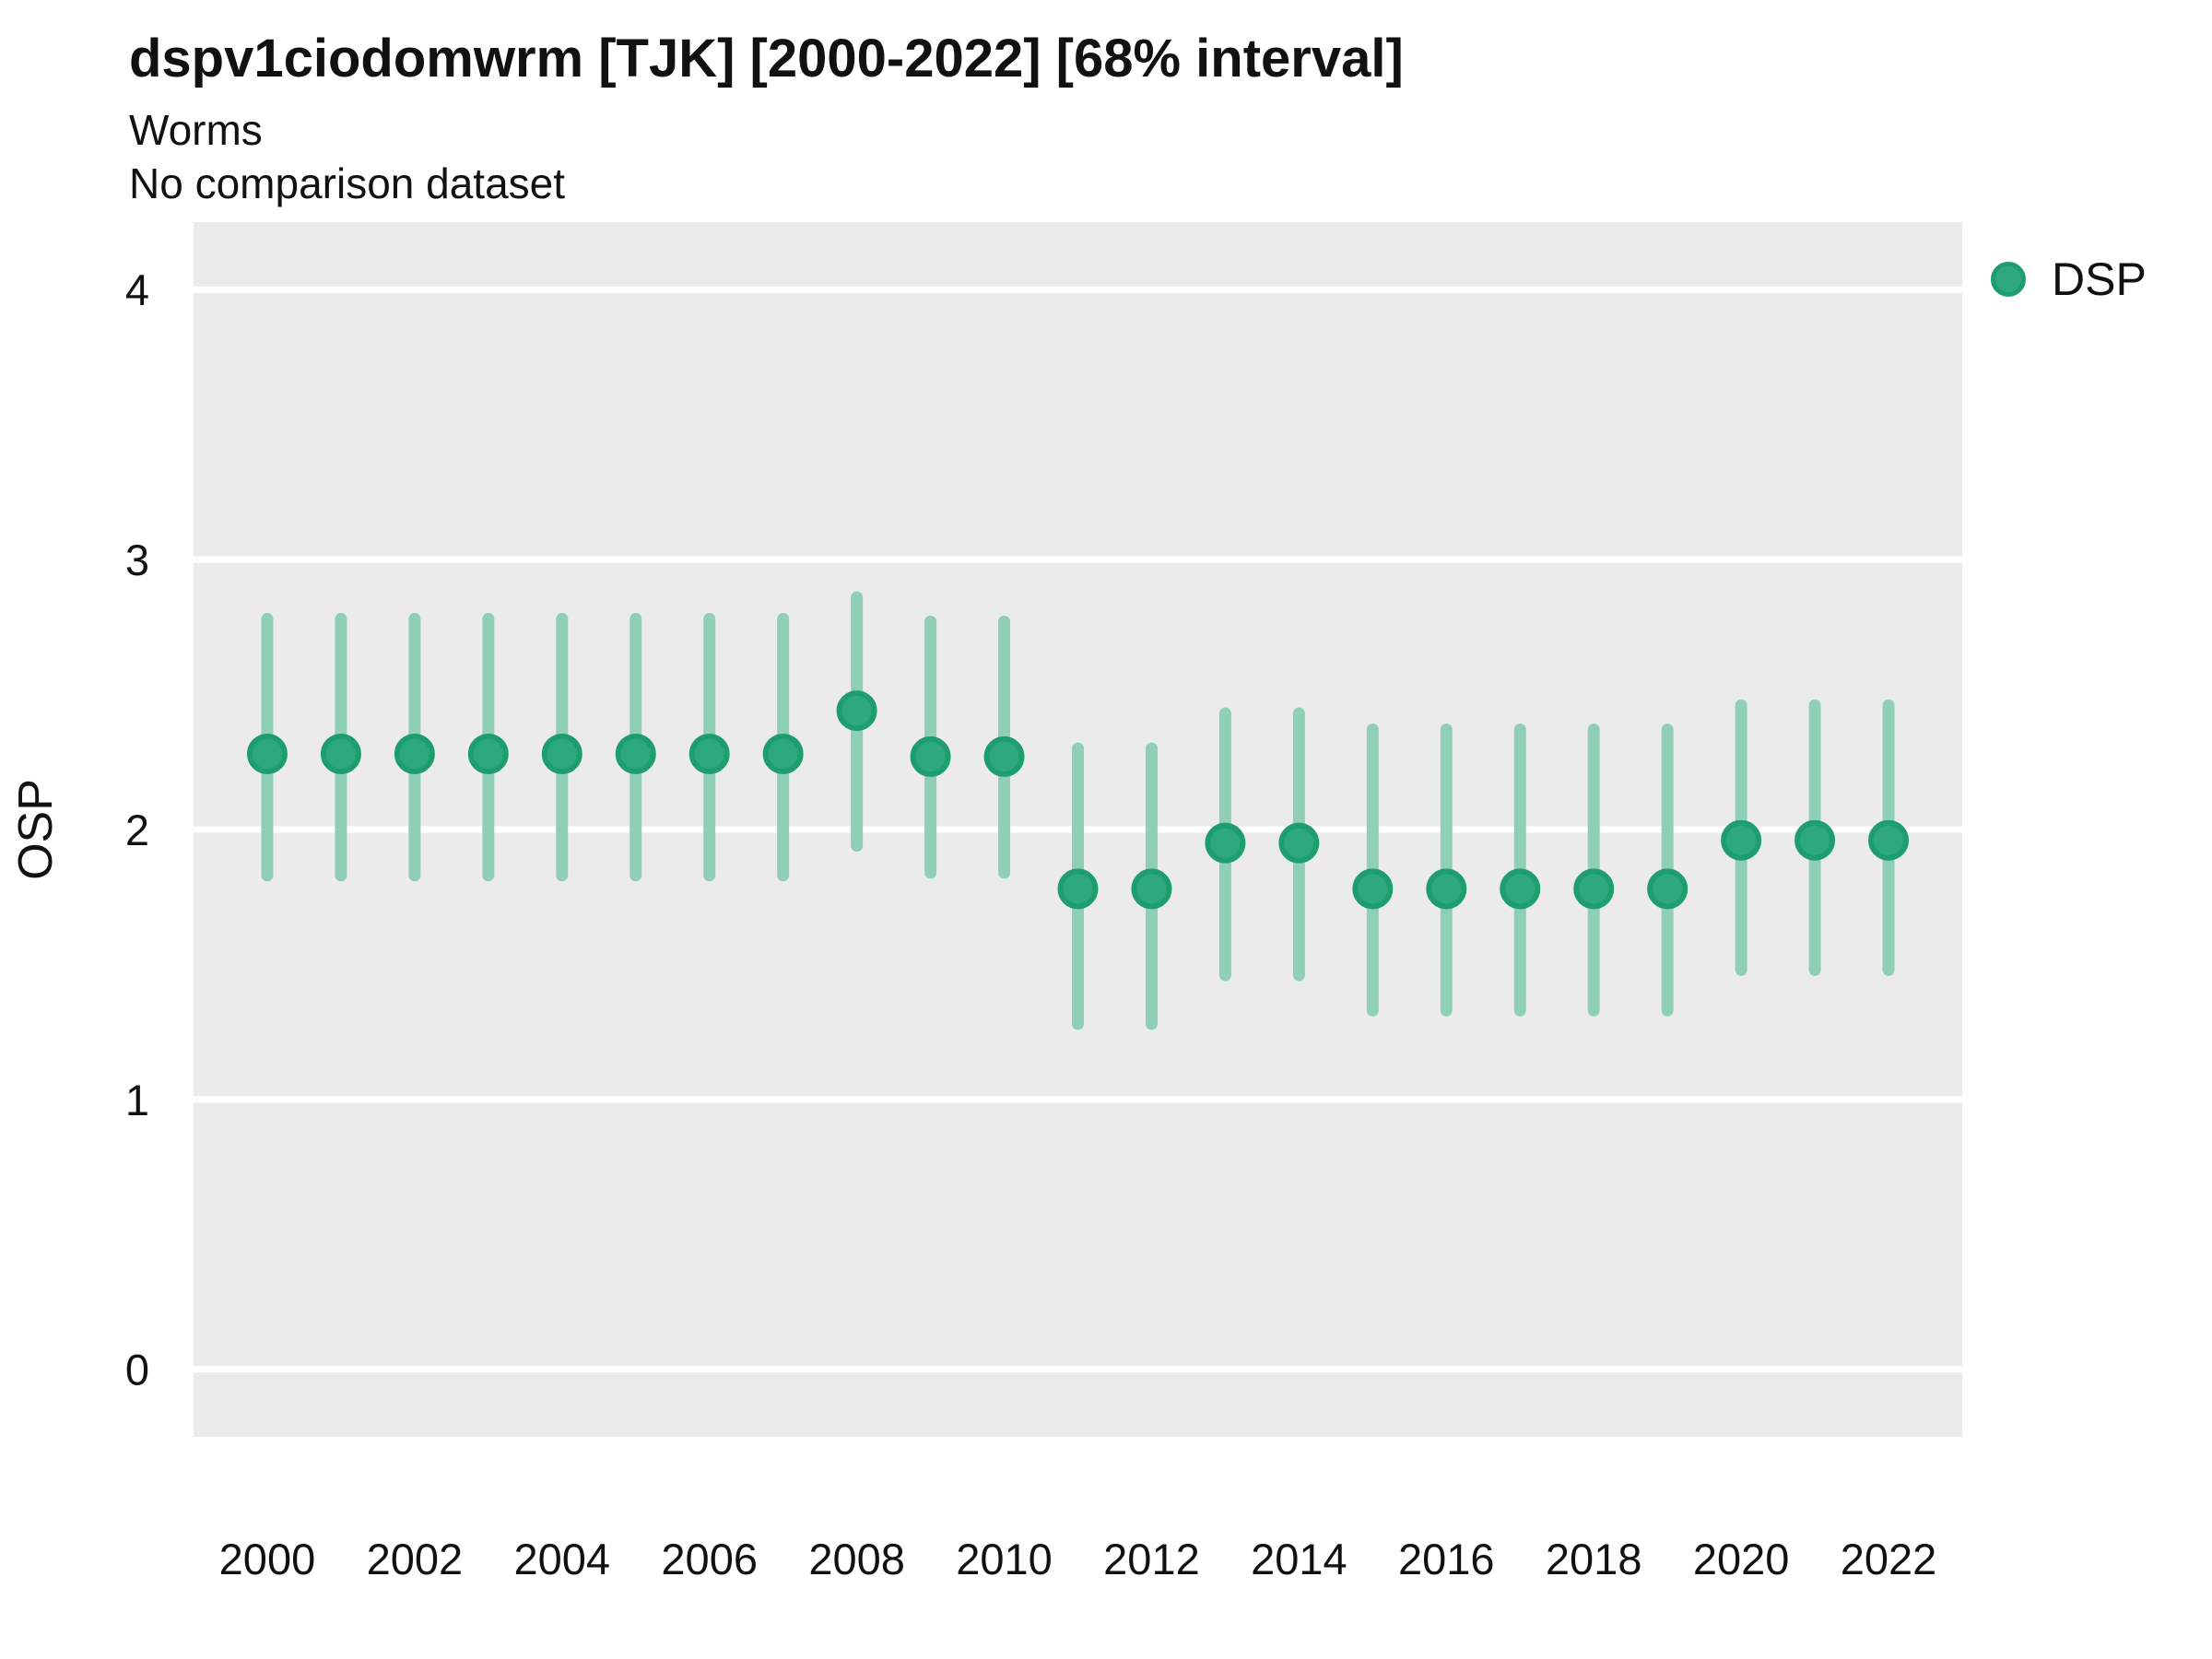 The image size is (2212, 1659). What do you see at coordinates (856, 711) in the screenshot?
I see `data-point-2008` at bounding box center [856, 711].